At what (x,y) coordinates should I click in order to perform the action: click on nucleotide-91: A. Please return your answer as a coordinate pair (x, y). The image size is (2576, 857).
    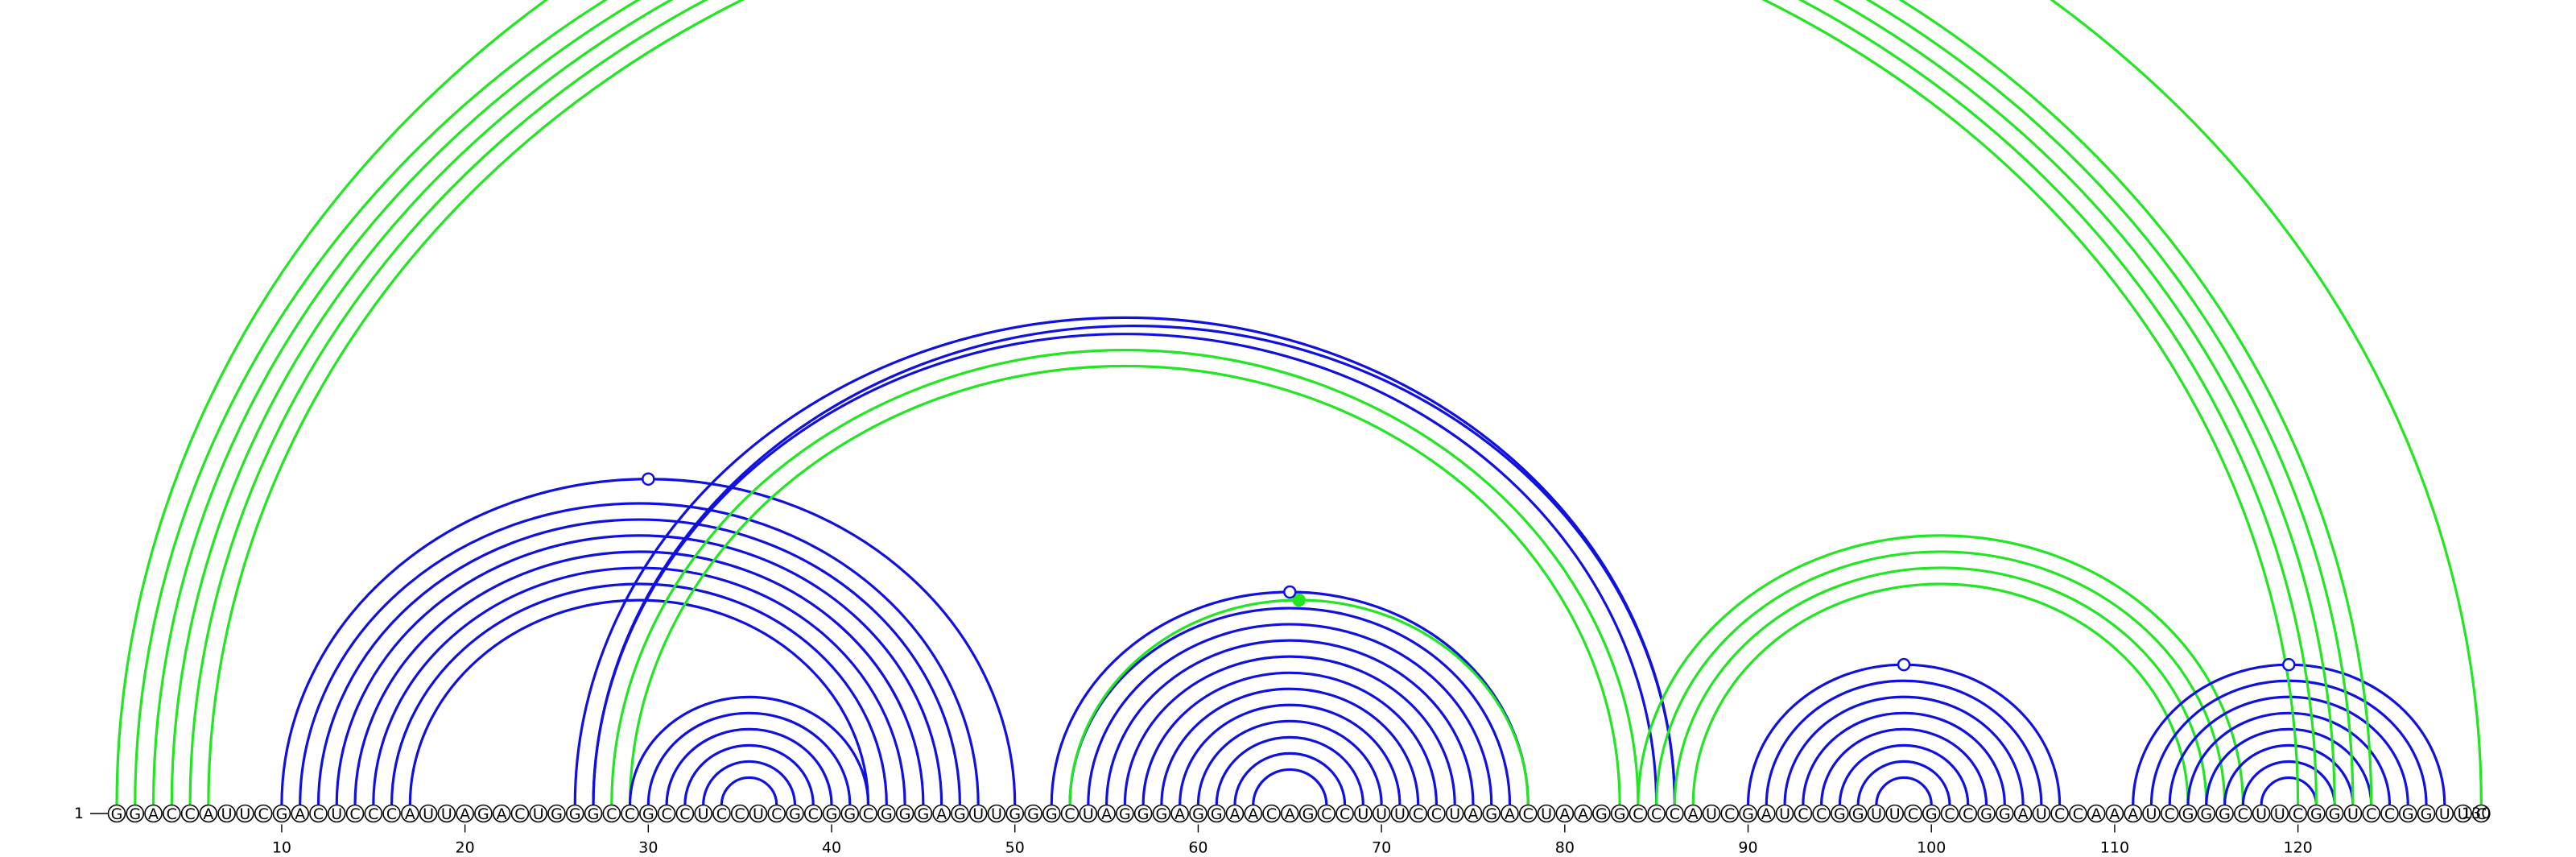
    Looking at the image, I should click on (1767, 813).